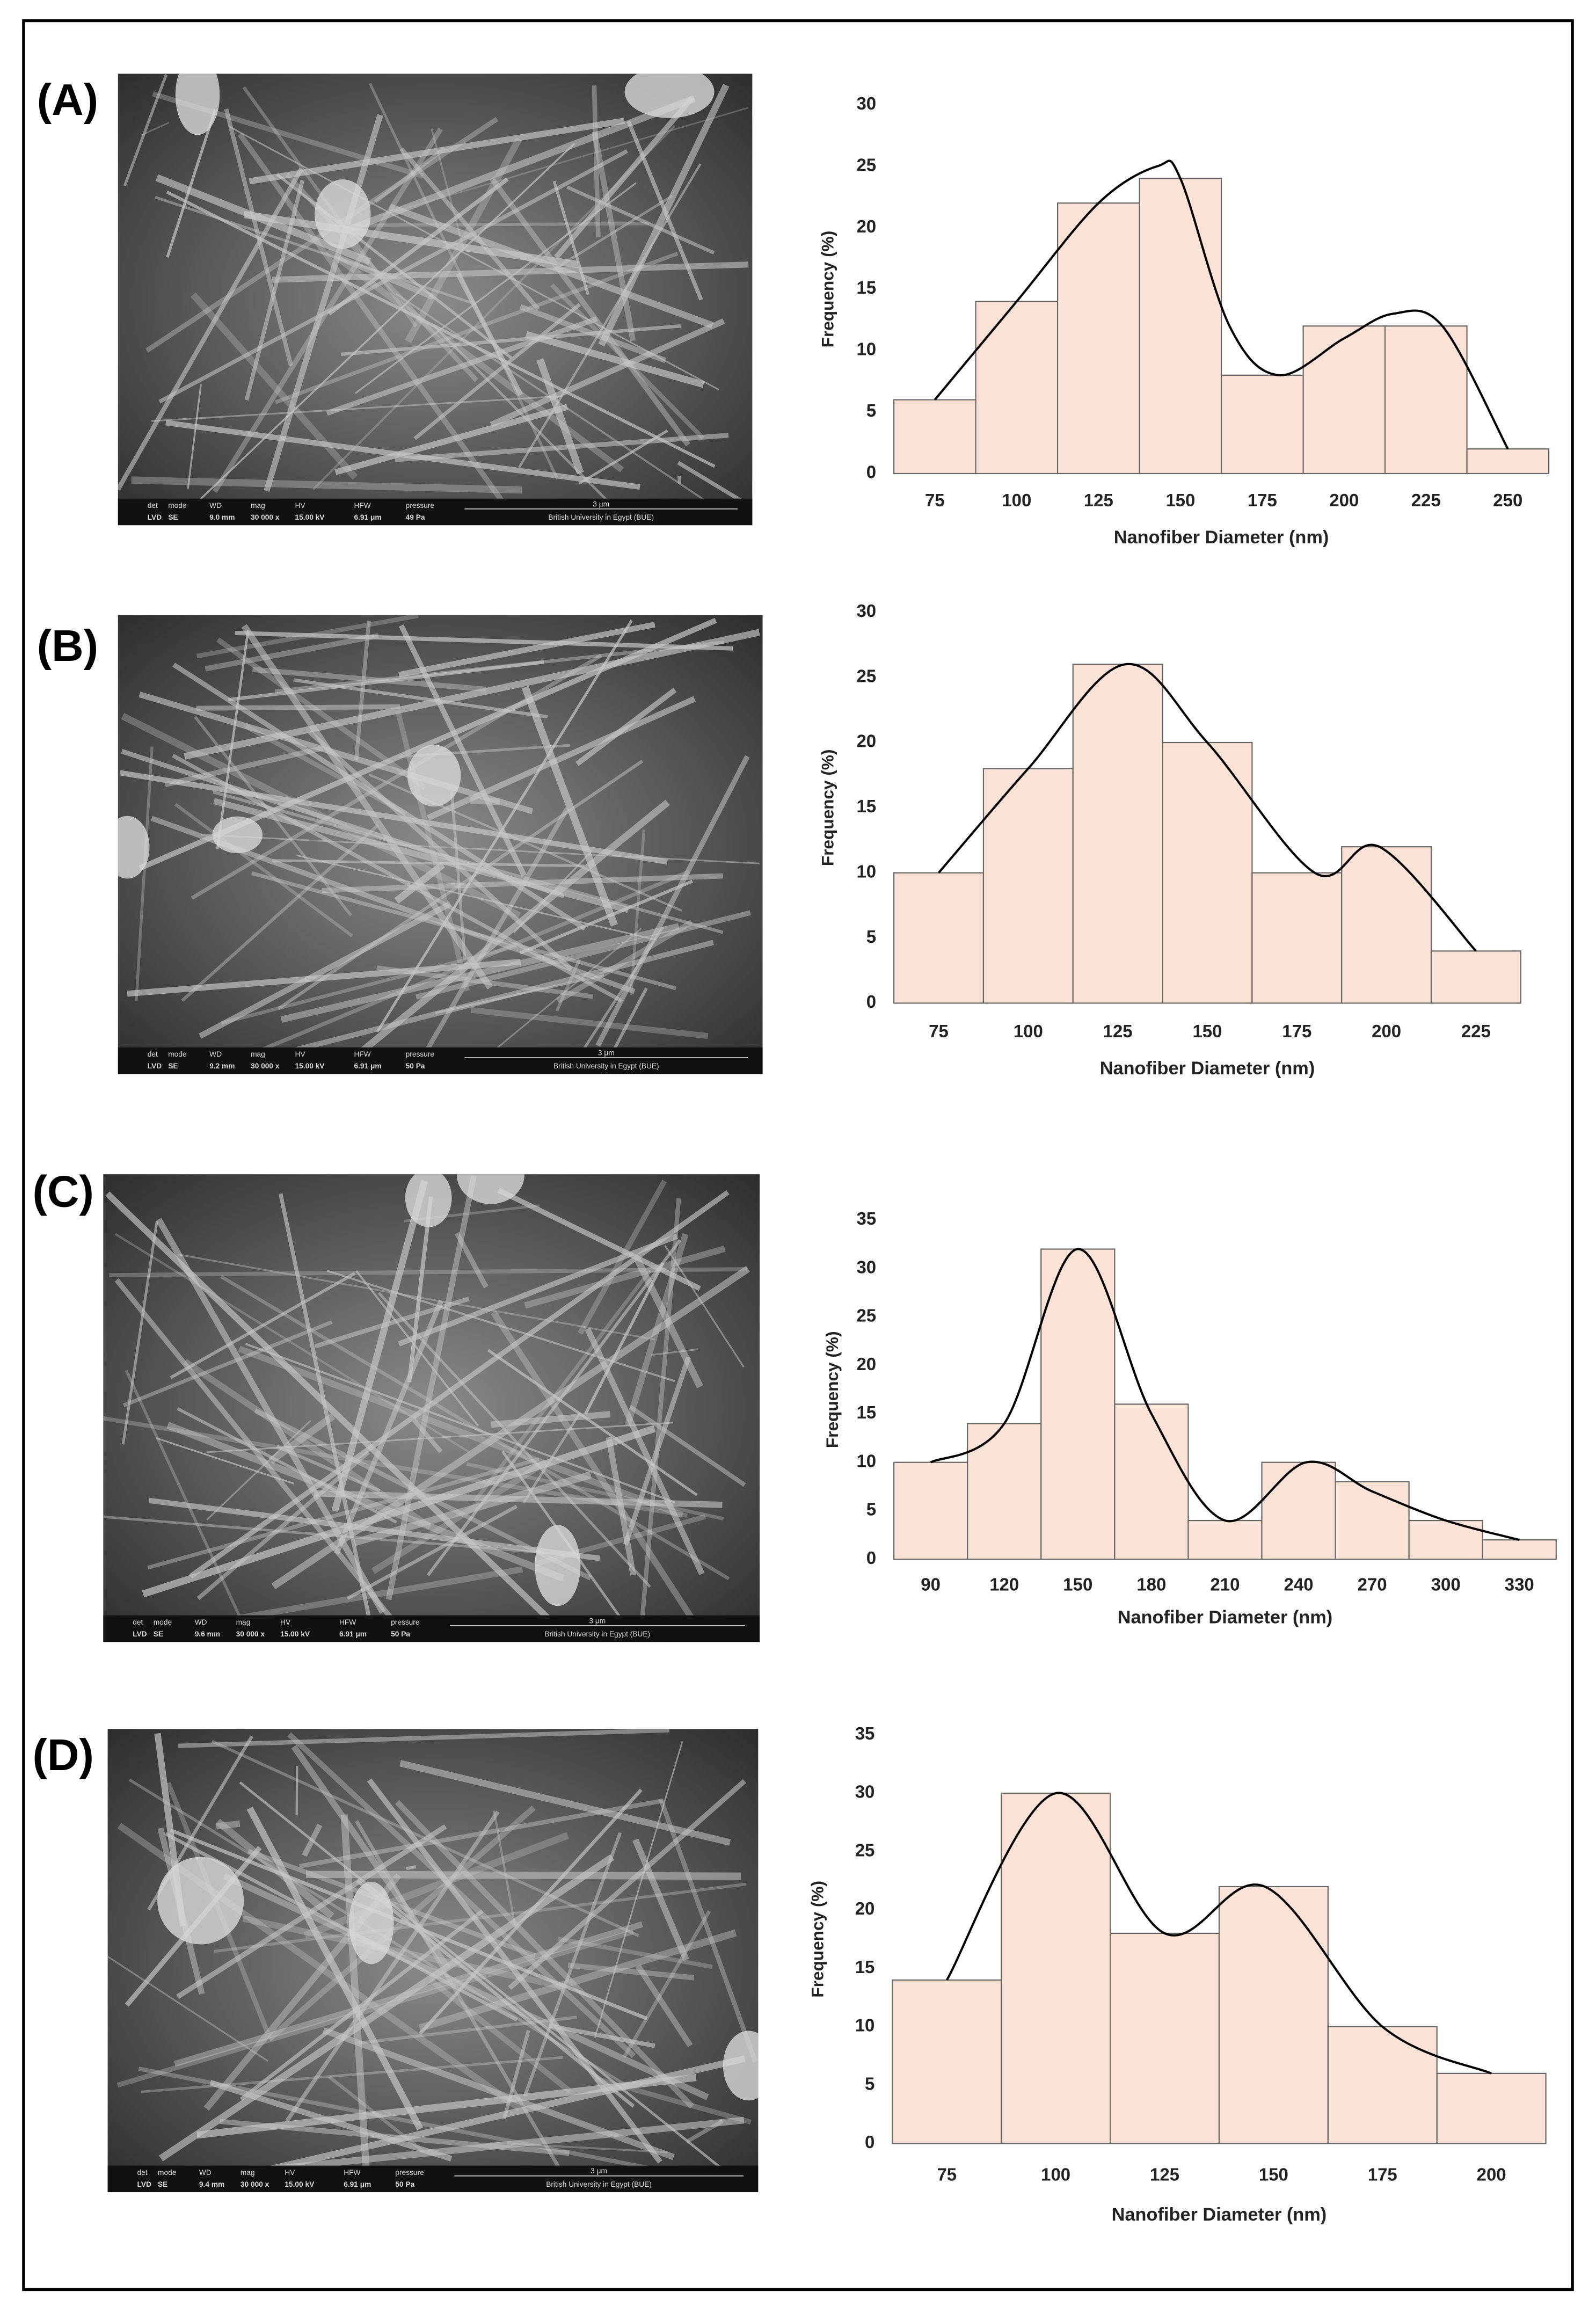  I want to click on sem-header: WD, so click(205, 2173).